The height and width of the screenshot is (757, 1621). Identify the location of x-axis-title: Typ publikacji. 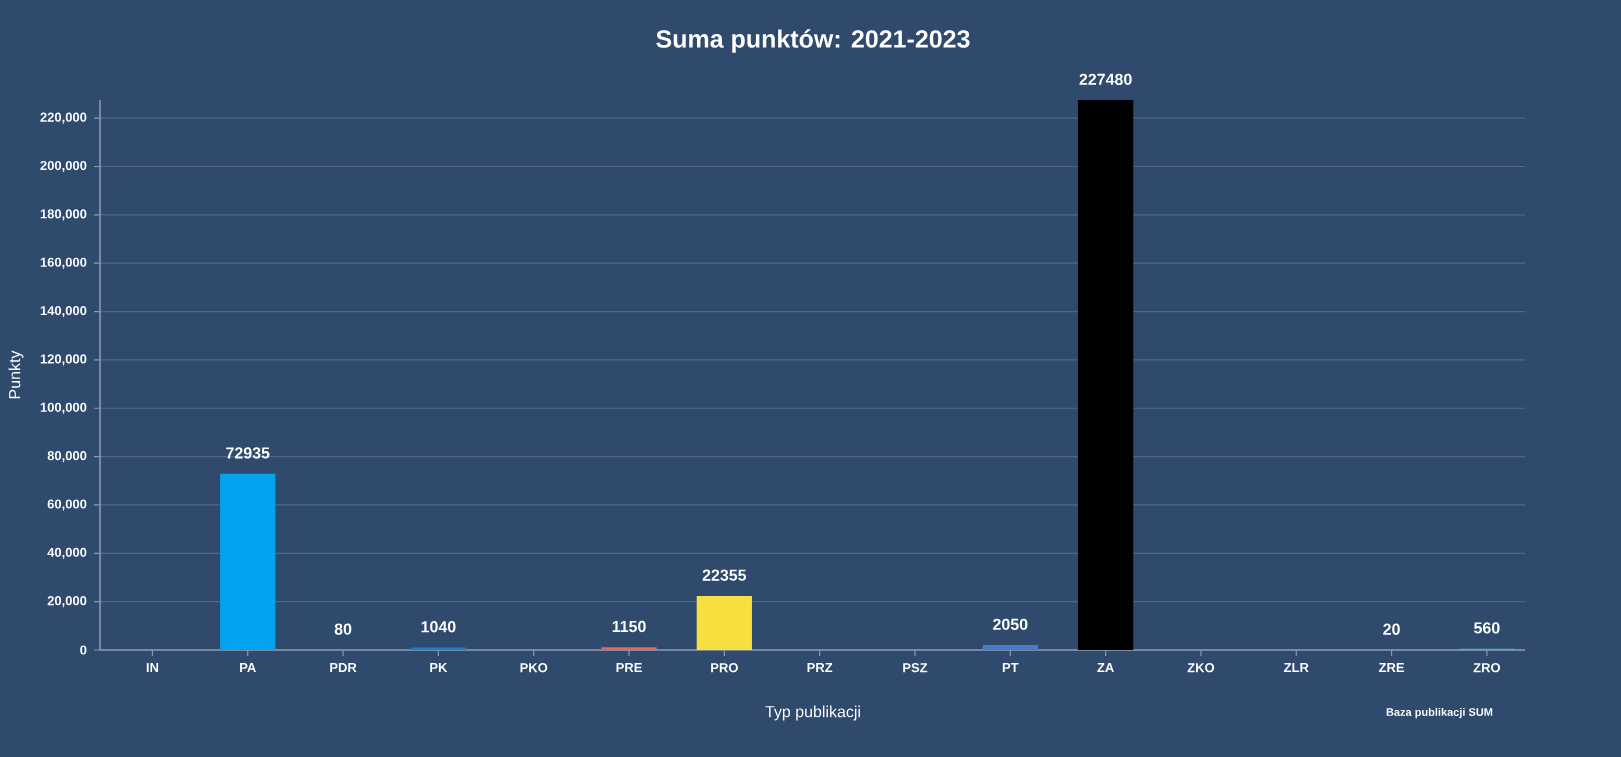
(812, 713).